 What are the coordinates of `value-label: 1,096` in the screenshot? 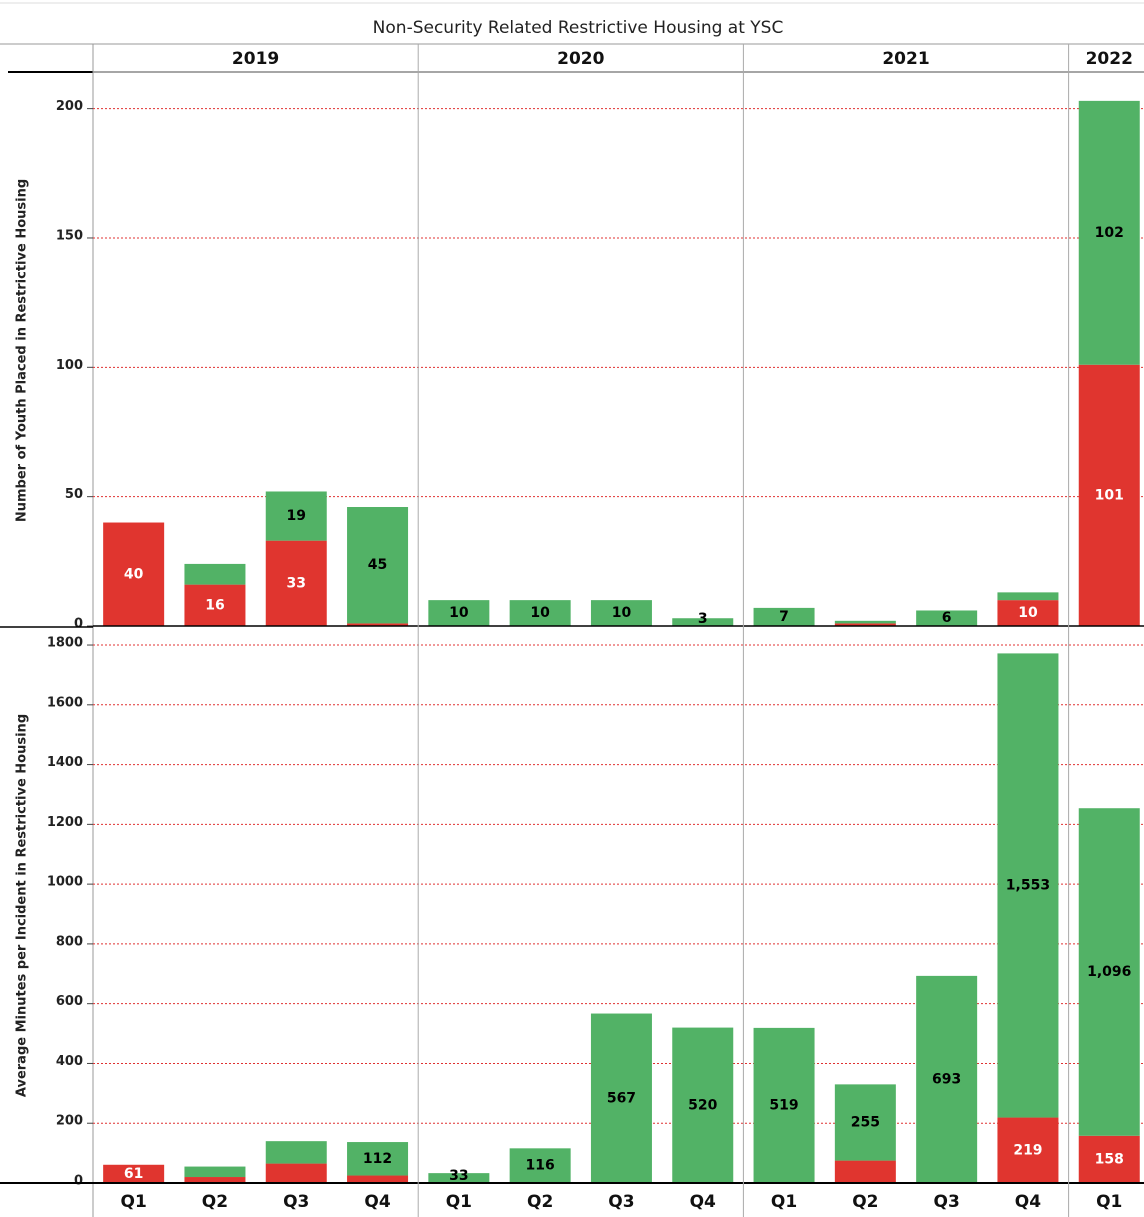 It's located at (1109, 972).